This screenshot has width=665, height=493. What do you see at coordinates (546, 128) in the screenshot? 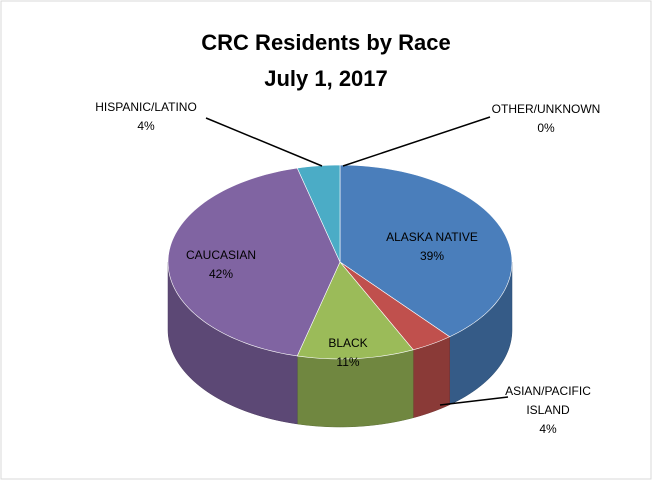
I see `slice-value: 0%` at bounding box center [546, 128].